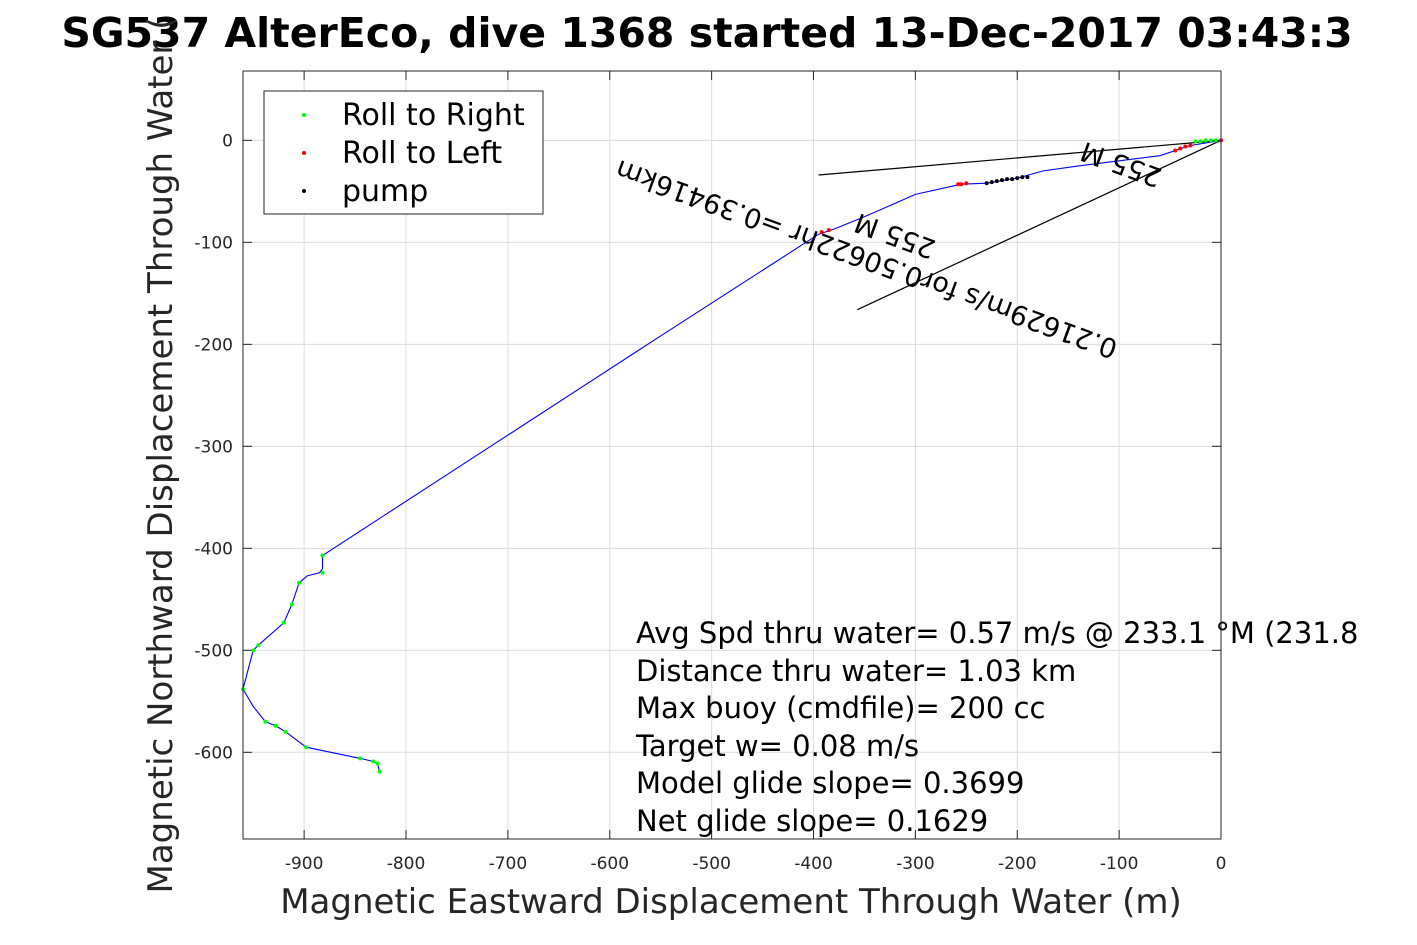 The height and width of the screenshot is (945, 1417). What do you see at coordinates (213, 753) in the screenshot?
I see `y-tick-label: -600` at bounding box center [213, 753].